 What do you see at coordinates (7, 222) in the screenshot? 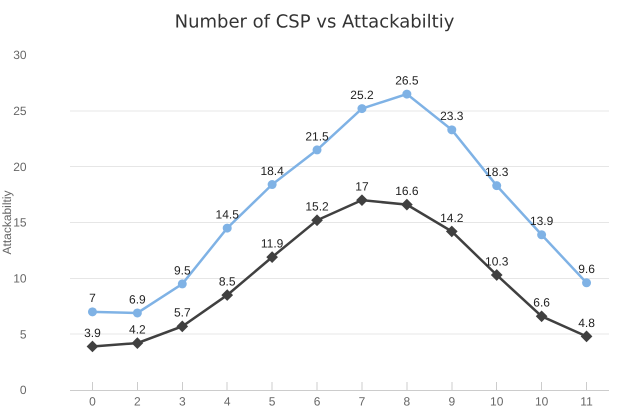
I see `y-axis-title: Attackabiltiy` at bounding box center [7, 222].